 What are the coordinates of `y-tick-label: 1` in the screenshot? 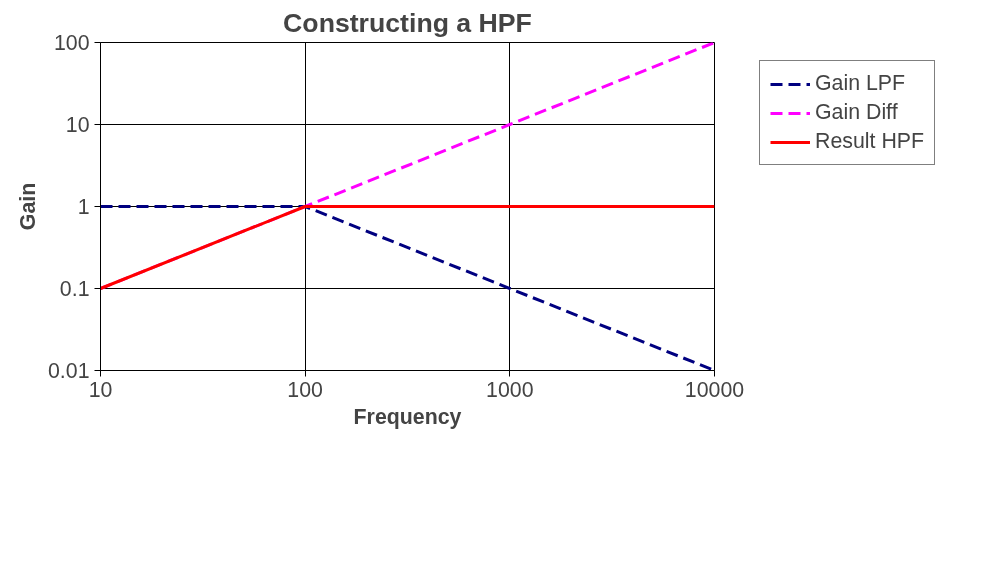 It's located at (83, 207).